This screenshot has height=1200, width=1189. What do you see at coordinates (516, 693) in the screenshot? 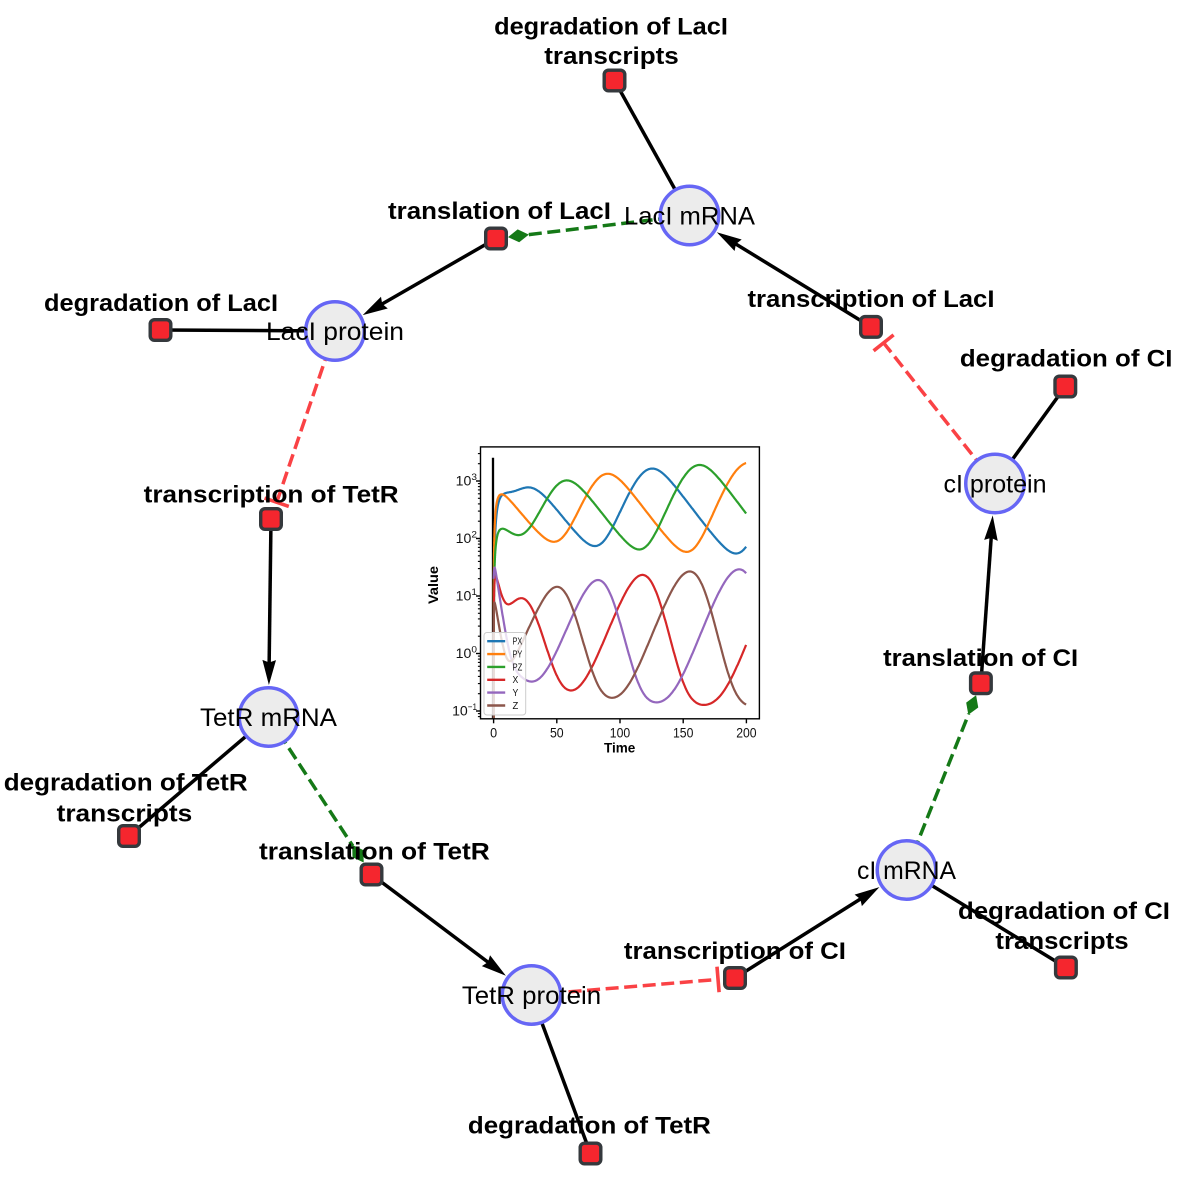
I see `svg-text: Y` at bounding box center [516, 693].